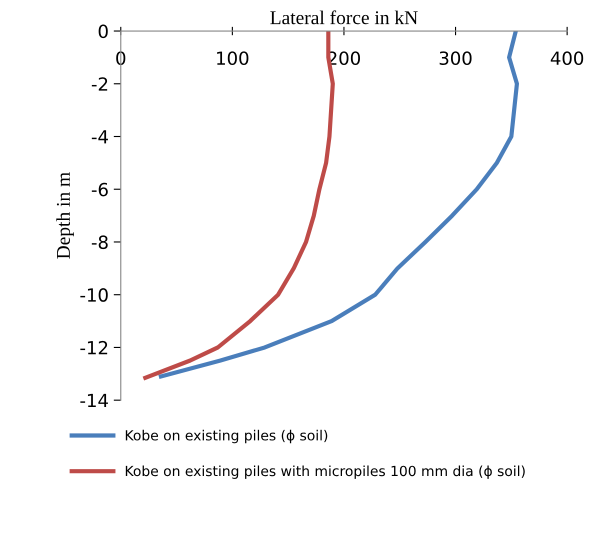 This screenshot has height=535, width=592. I want to click on legend-label: Kobe on existing piles (ϕ soil), so click(227, 437).